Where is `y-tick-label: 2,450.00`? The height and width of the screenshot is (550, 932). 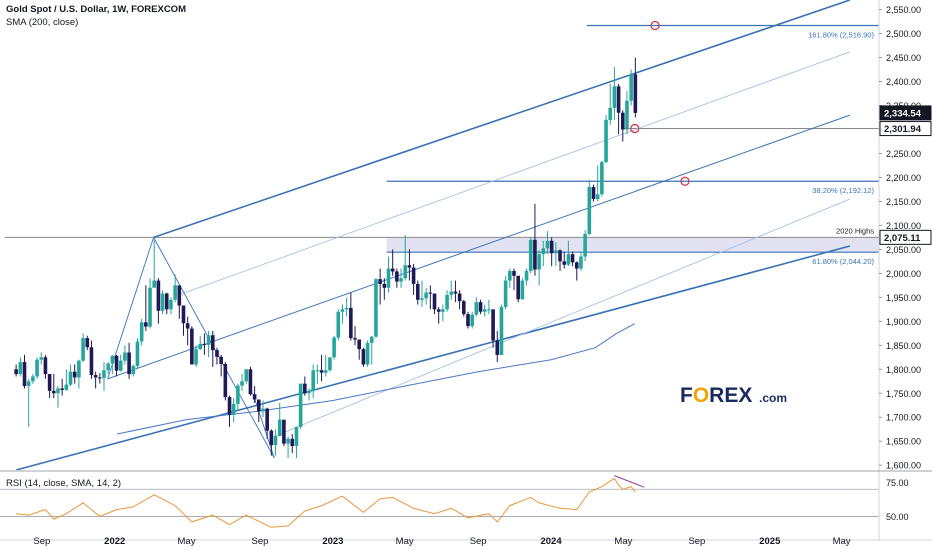 y-tick-label: 2,450.00 is located at coordinates (903, 58).